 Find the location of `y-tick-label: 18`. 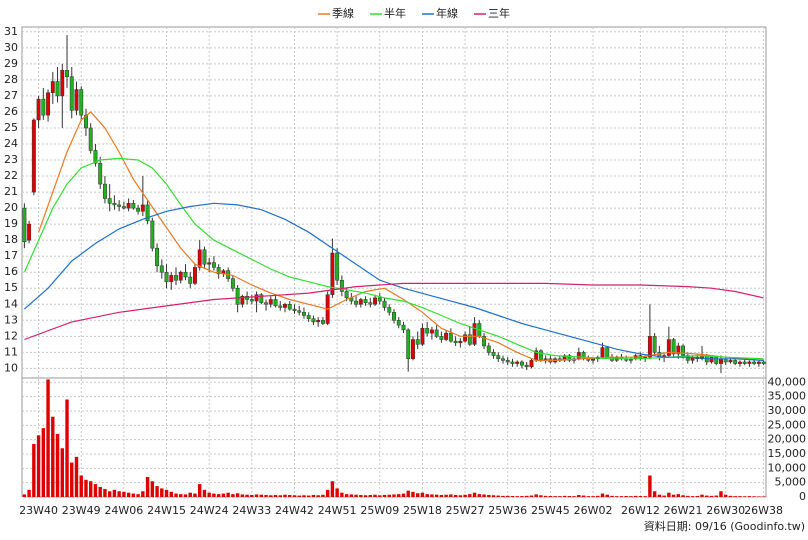

y-tick-label: 18 is located at coordinates (11, 239).